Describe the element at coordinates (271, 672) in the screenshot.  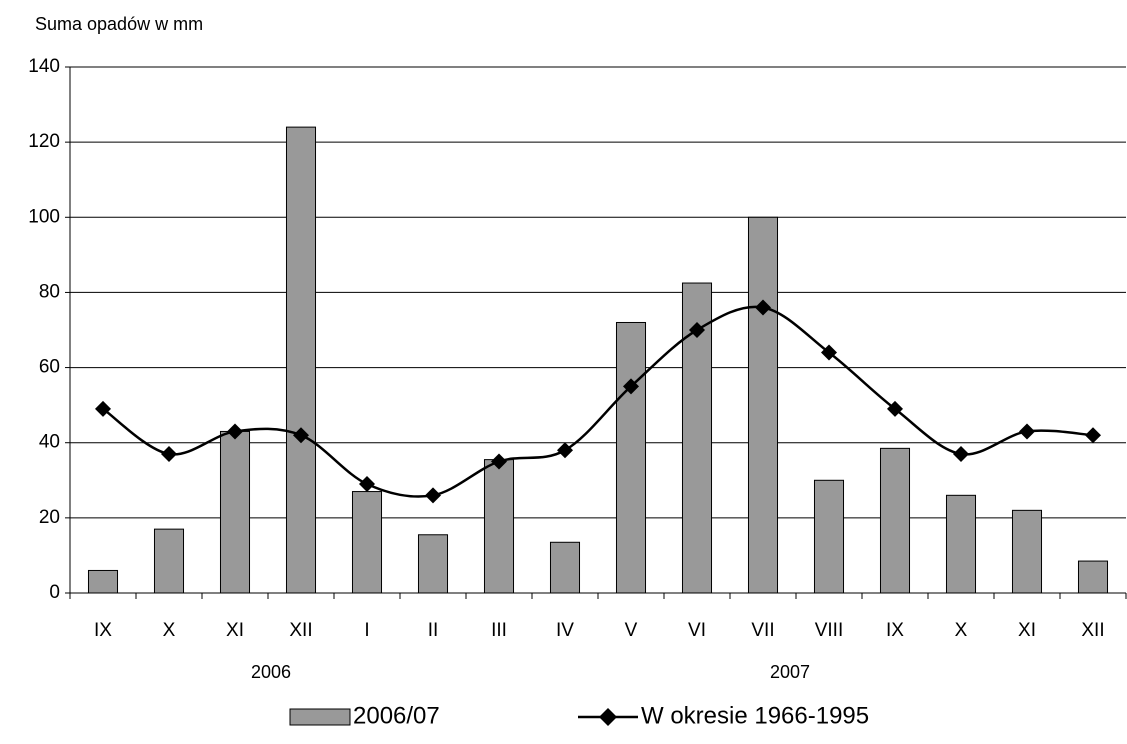
I see `group-label: 2006` at that location.